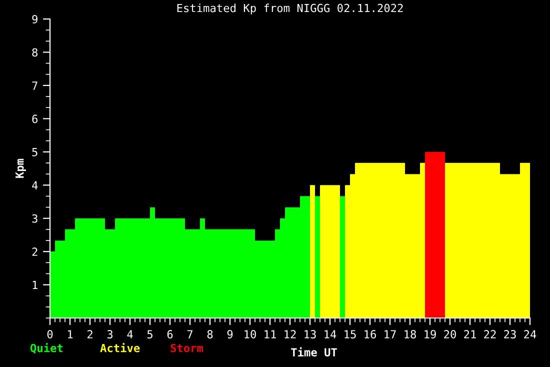  I want to click on x-tick-label: 22, so click(490, 334).